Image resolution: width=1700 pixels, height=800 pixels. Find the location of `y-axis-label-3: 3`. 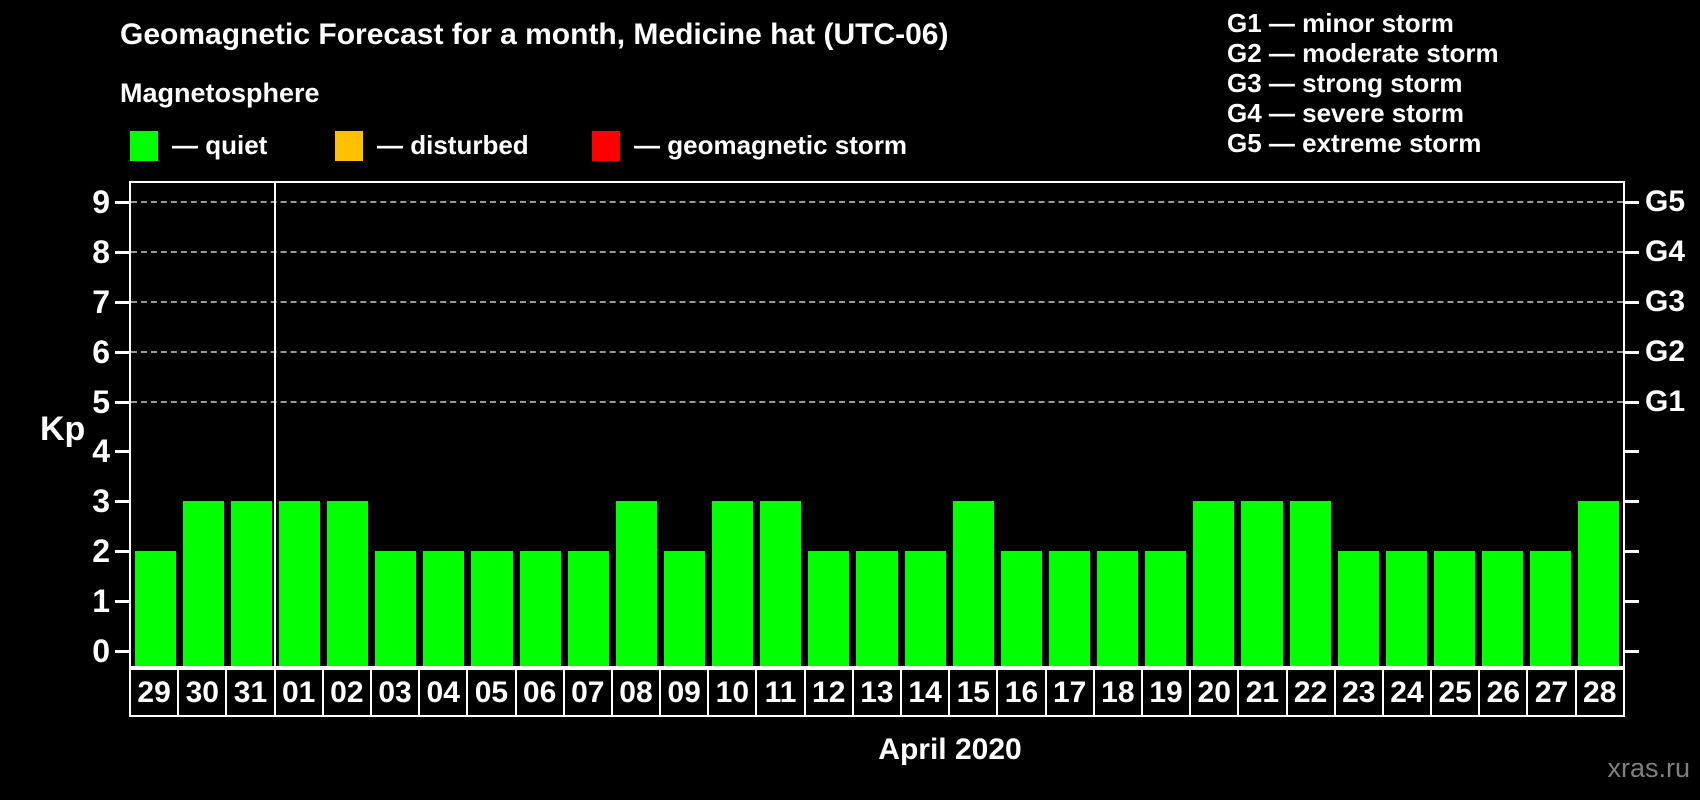

y-axis-label-3: 3 is located at coordinates (101, 501).